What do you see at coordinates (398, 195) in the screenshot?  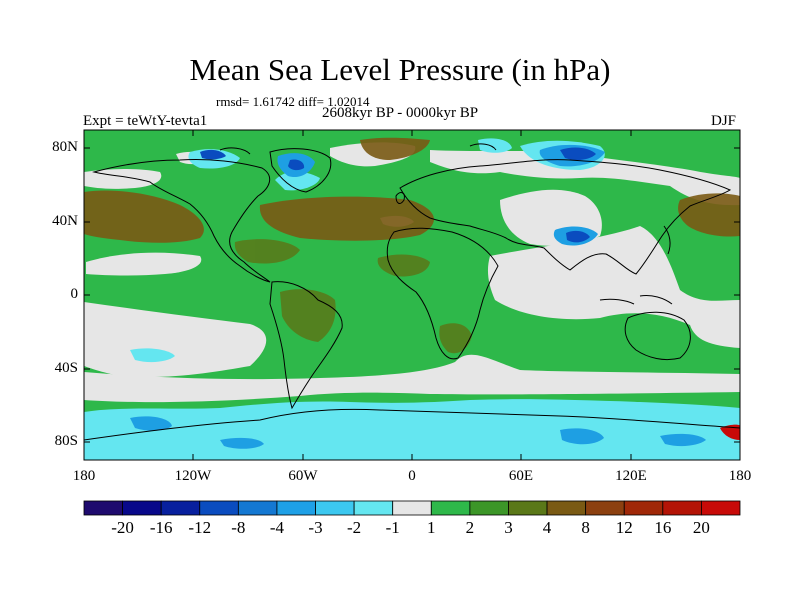 I see `negative-strong-regions` at bounding box center [398, 195].